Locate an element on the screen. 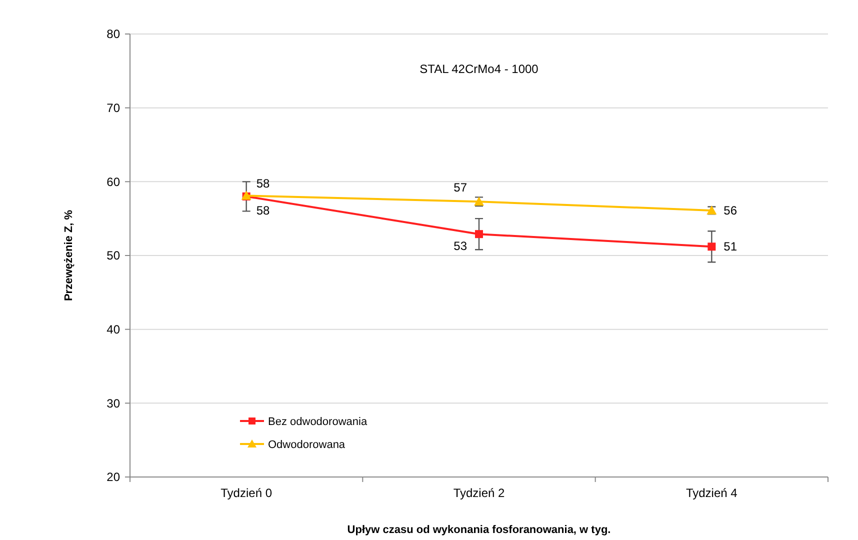 The height and width of the screenshot is (540, 858). y-tick-label: 60 is located at coordinates (113, 181).